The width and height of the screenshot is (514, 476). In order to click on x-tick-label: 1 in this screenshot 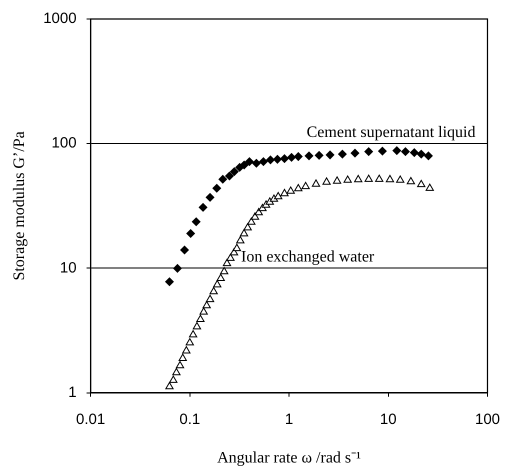, I will do `click(289, 419)`.